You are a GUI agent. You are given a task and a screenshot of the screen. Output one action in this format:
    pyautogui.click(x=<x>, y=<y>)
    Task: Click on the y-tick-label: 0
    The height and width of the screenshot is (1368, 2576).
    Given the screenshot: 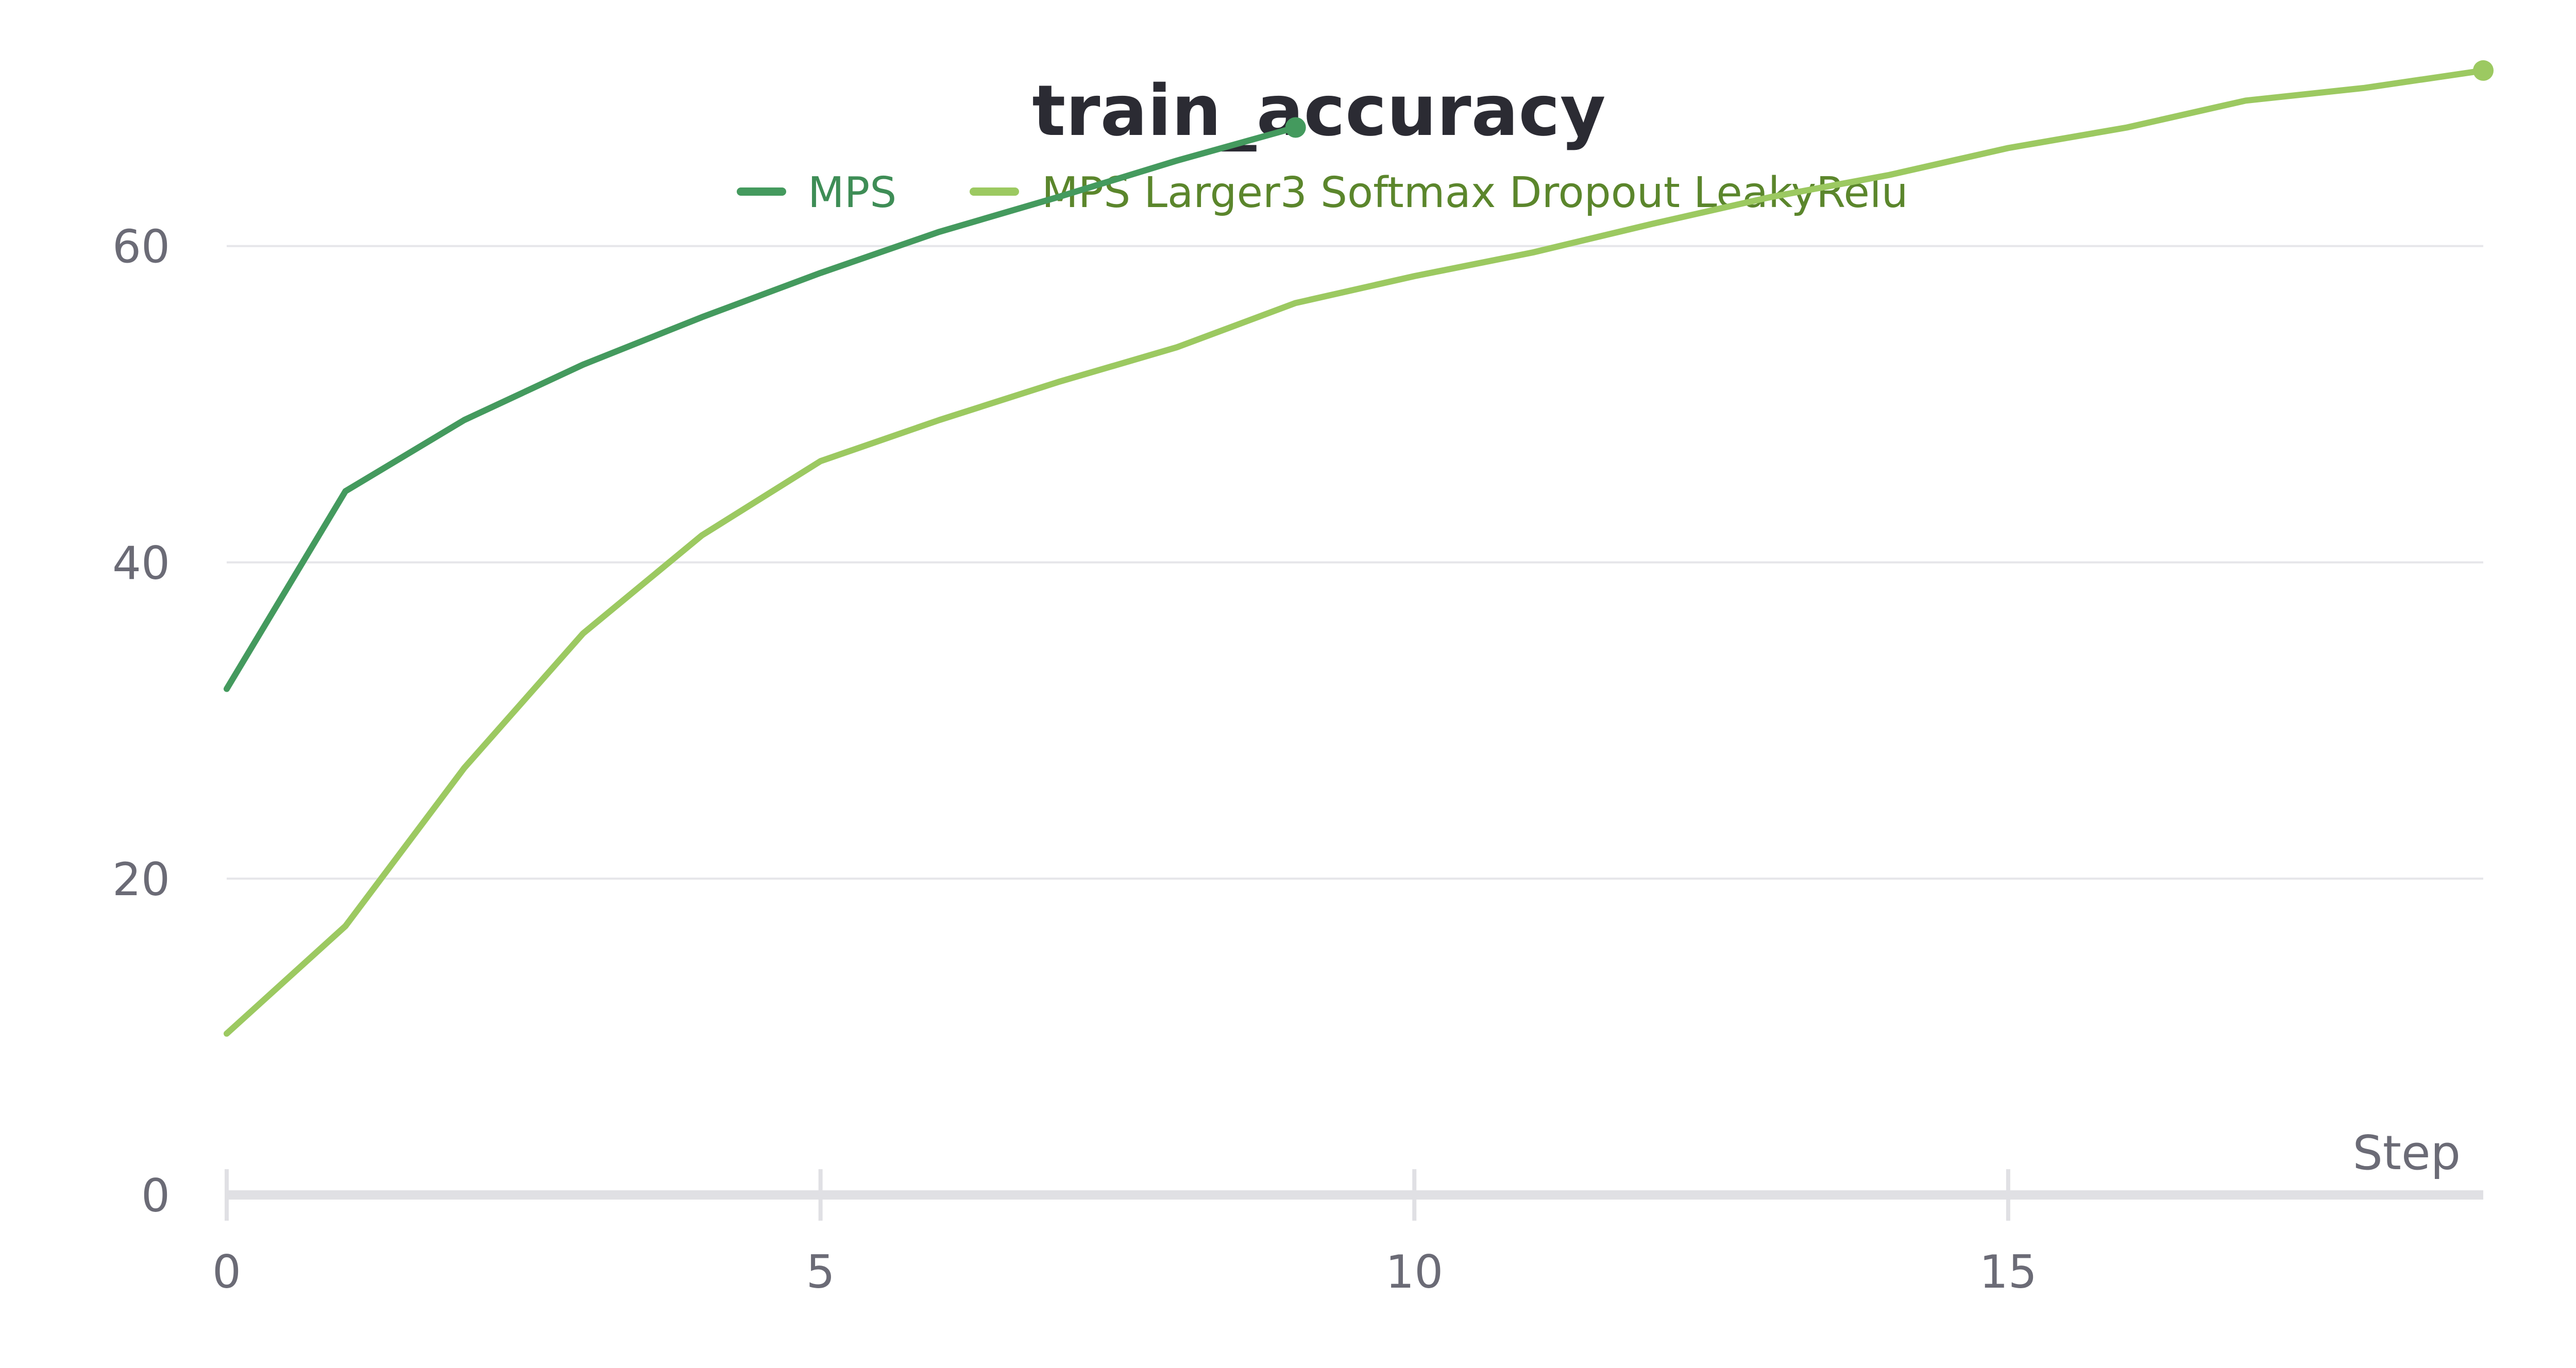 What is the action you would take?
    pyautogui.click(x=155, y=1195)
    